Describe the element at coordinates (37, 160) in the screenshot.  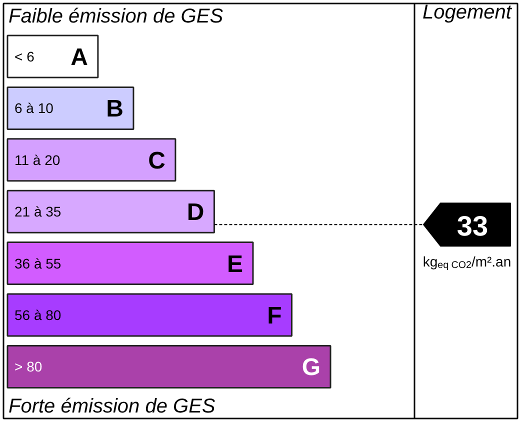
I see `annotation: 11 à 20` at that location.